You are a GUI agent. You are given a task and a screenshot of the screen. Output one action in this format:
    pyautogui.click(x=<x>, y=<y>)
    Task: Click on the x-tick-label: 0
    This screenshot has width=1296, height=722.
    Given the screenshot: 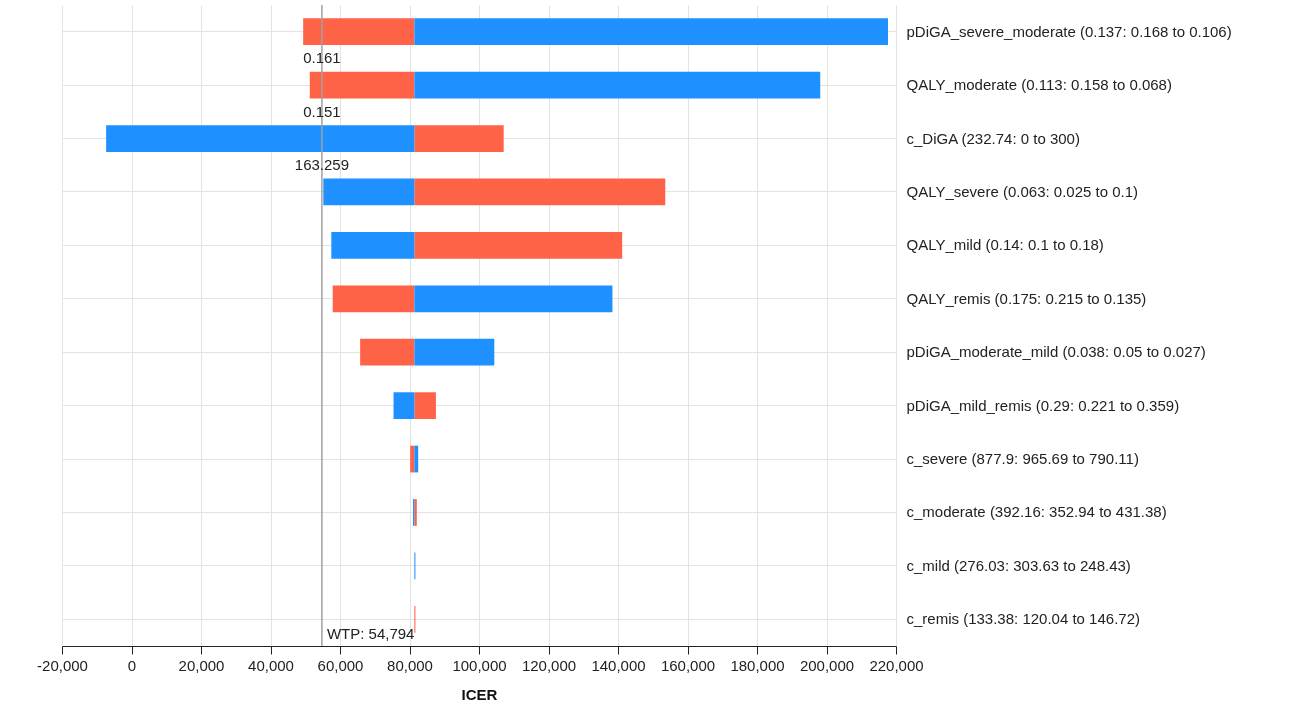 What is the action you would take?
    pyautogui.click(x=132, y=665)
    